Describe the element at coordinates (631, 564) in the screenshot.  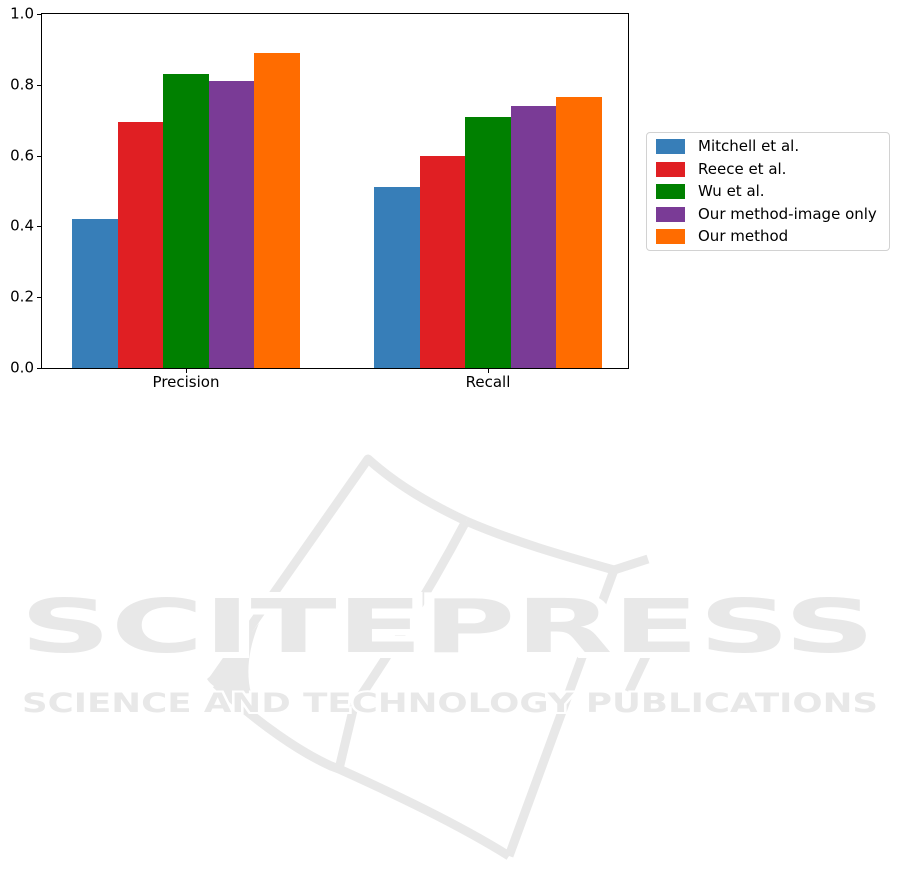
I see `book-corner-flap` at that location.